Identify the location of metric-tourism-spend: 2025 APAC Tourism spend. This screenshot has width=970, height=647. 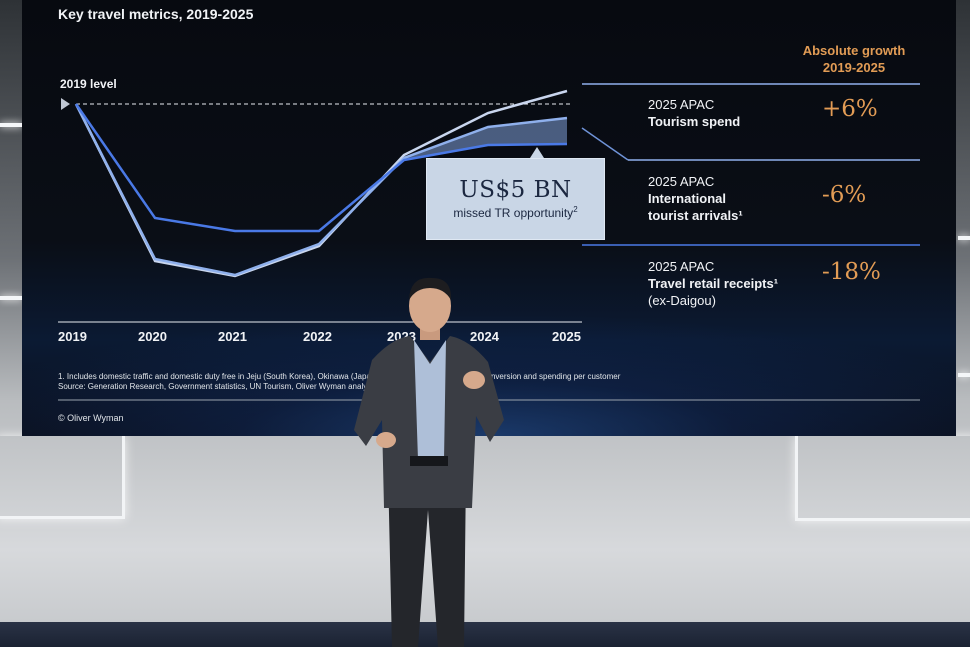
(694, 113).